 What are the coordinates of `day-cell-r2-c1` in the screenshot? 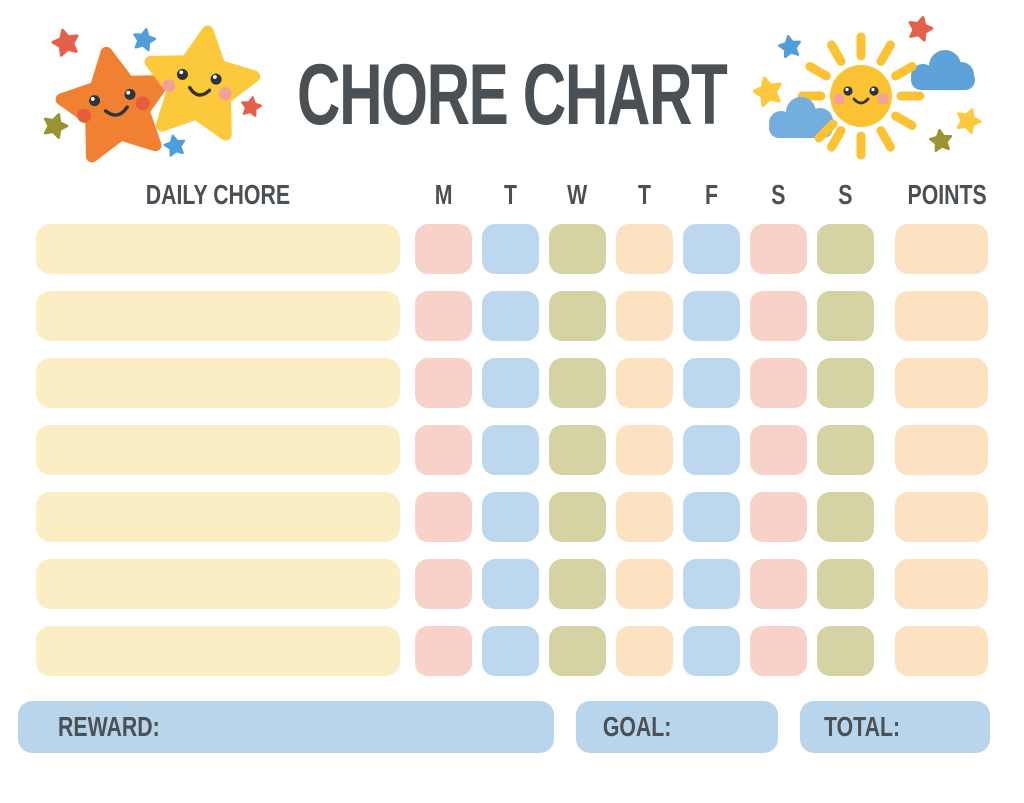 It's located at (443, 316).